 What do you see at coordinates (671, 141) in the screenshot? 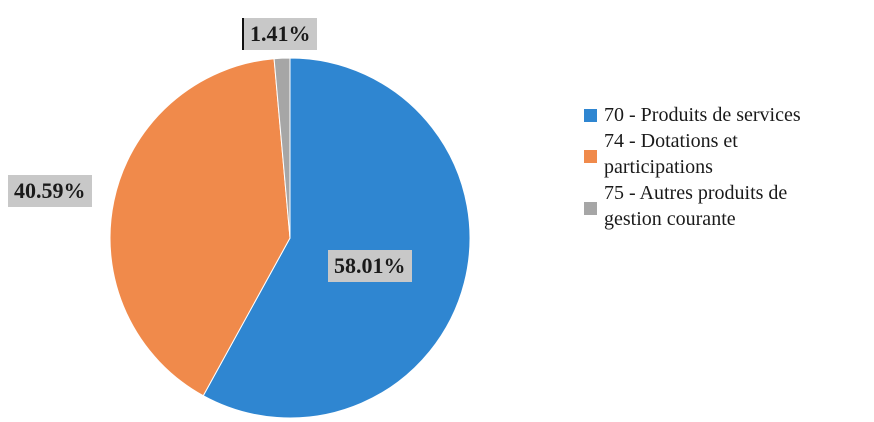
I see `legend-label-line: 74 - Dotations et` at bounding box center [671, 141].